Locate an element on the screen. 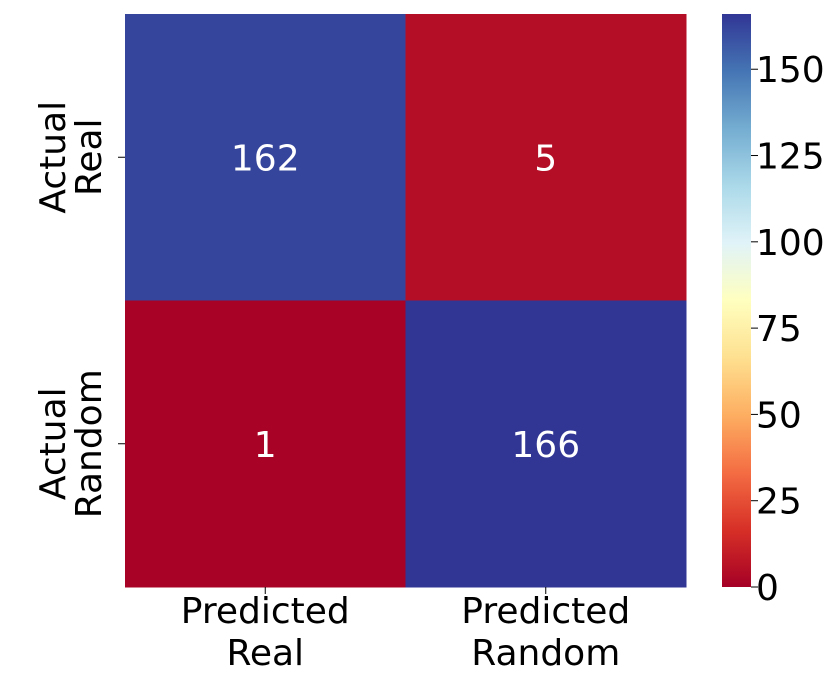  x-tick-label: Predicted Random is located at coordinates (545, 632).